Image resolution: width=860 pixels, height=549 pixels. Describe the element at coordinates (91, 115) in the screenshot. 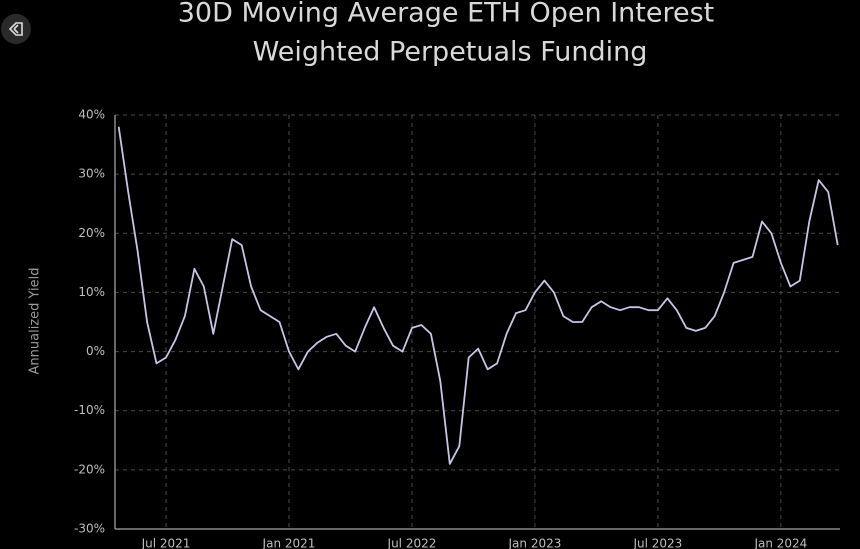

I see `y-tick-label: 40%` at that location.